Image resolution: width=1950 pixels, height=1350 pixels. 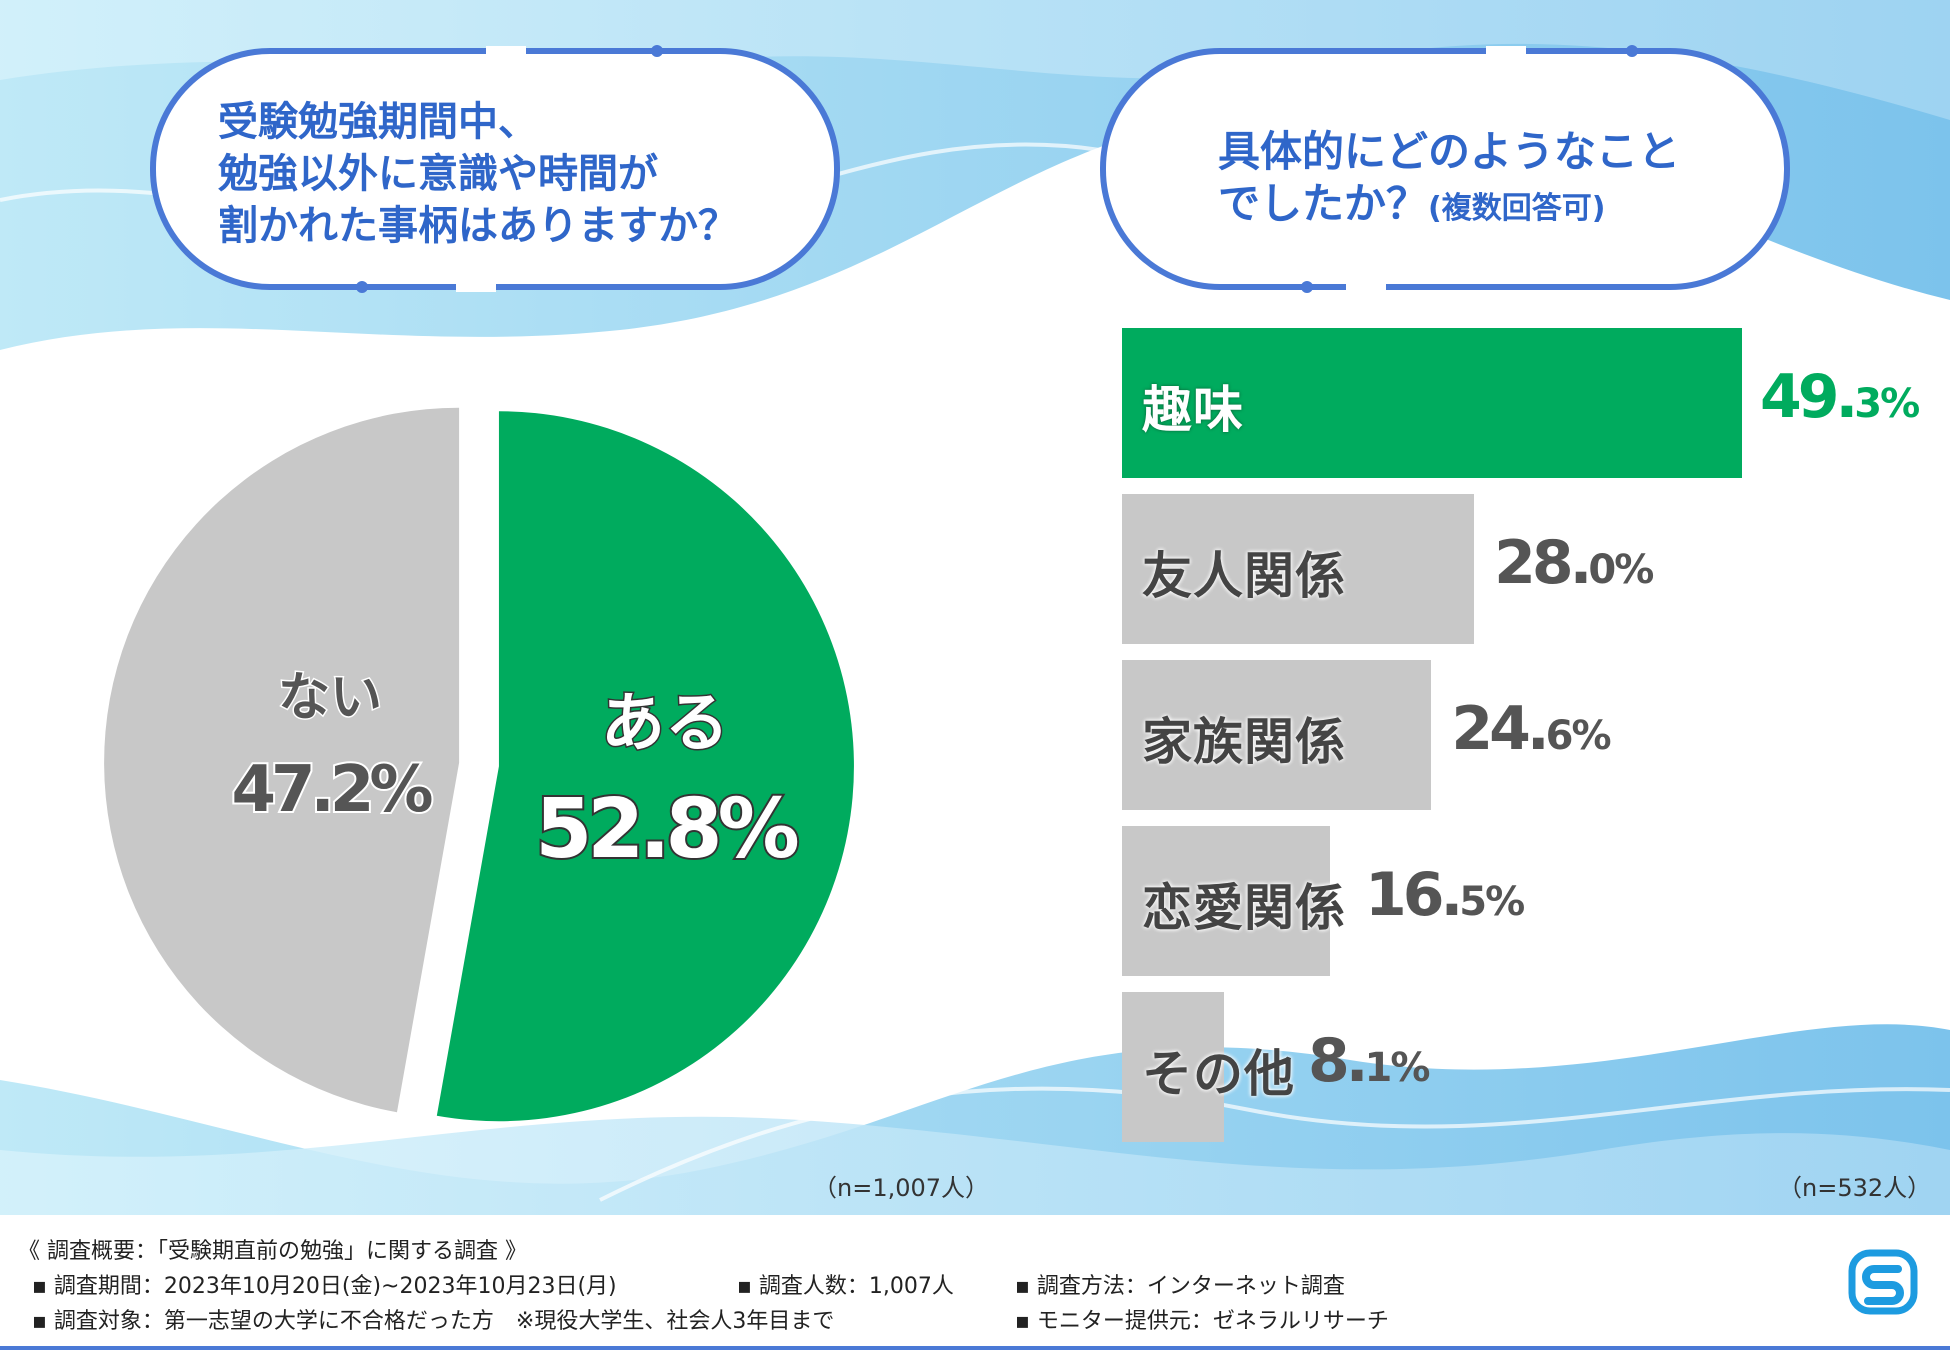 What do you see at coordinates (1193, 410) in the screenshot?
I see `bar-category-label: 趣味` at bounding box center [1193, 410].